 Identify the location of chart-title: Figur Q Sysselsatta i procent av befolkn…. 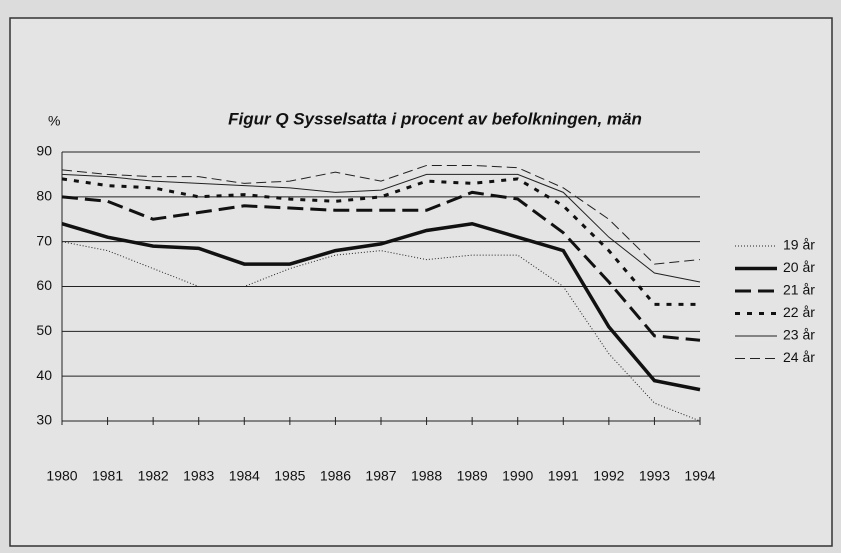
(435, 118).